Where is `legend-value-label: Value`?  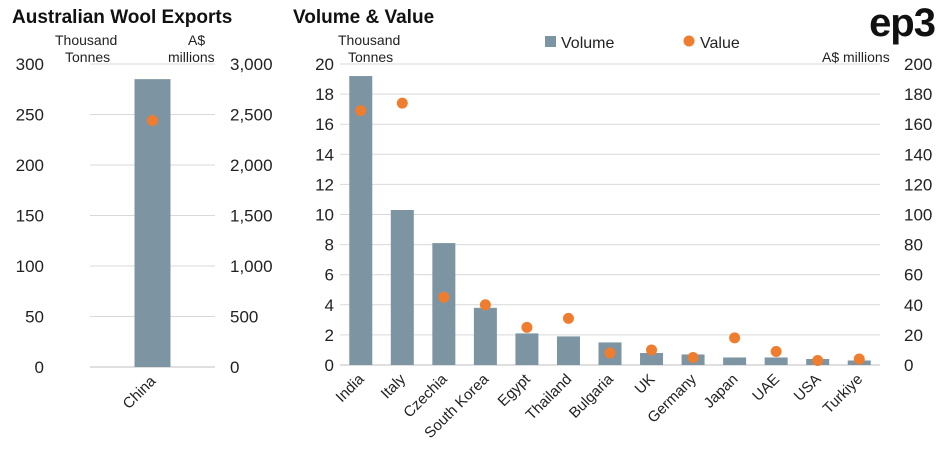 legend-value-label: Value is located at coordinates (720, 43).